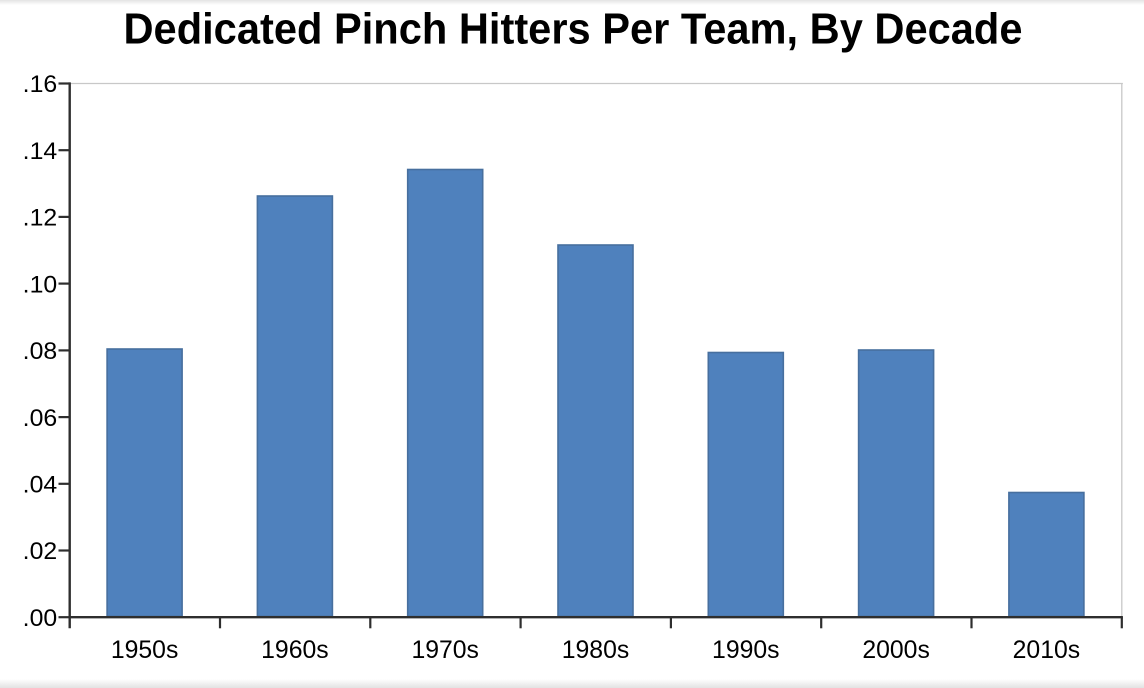  What do you see at coordinates (40, 285) in the screenshot?
I see `svg-text: .10` at bounding box center [40, 285].